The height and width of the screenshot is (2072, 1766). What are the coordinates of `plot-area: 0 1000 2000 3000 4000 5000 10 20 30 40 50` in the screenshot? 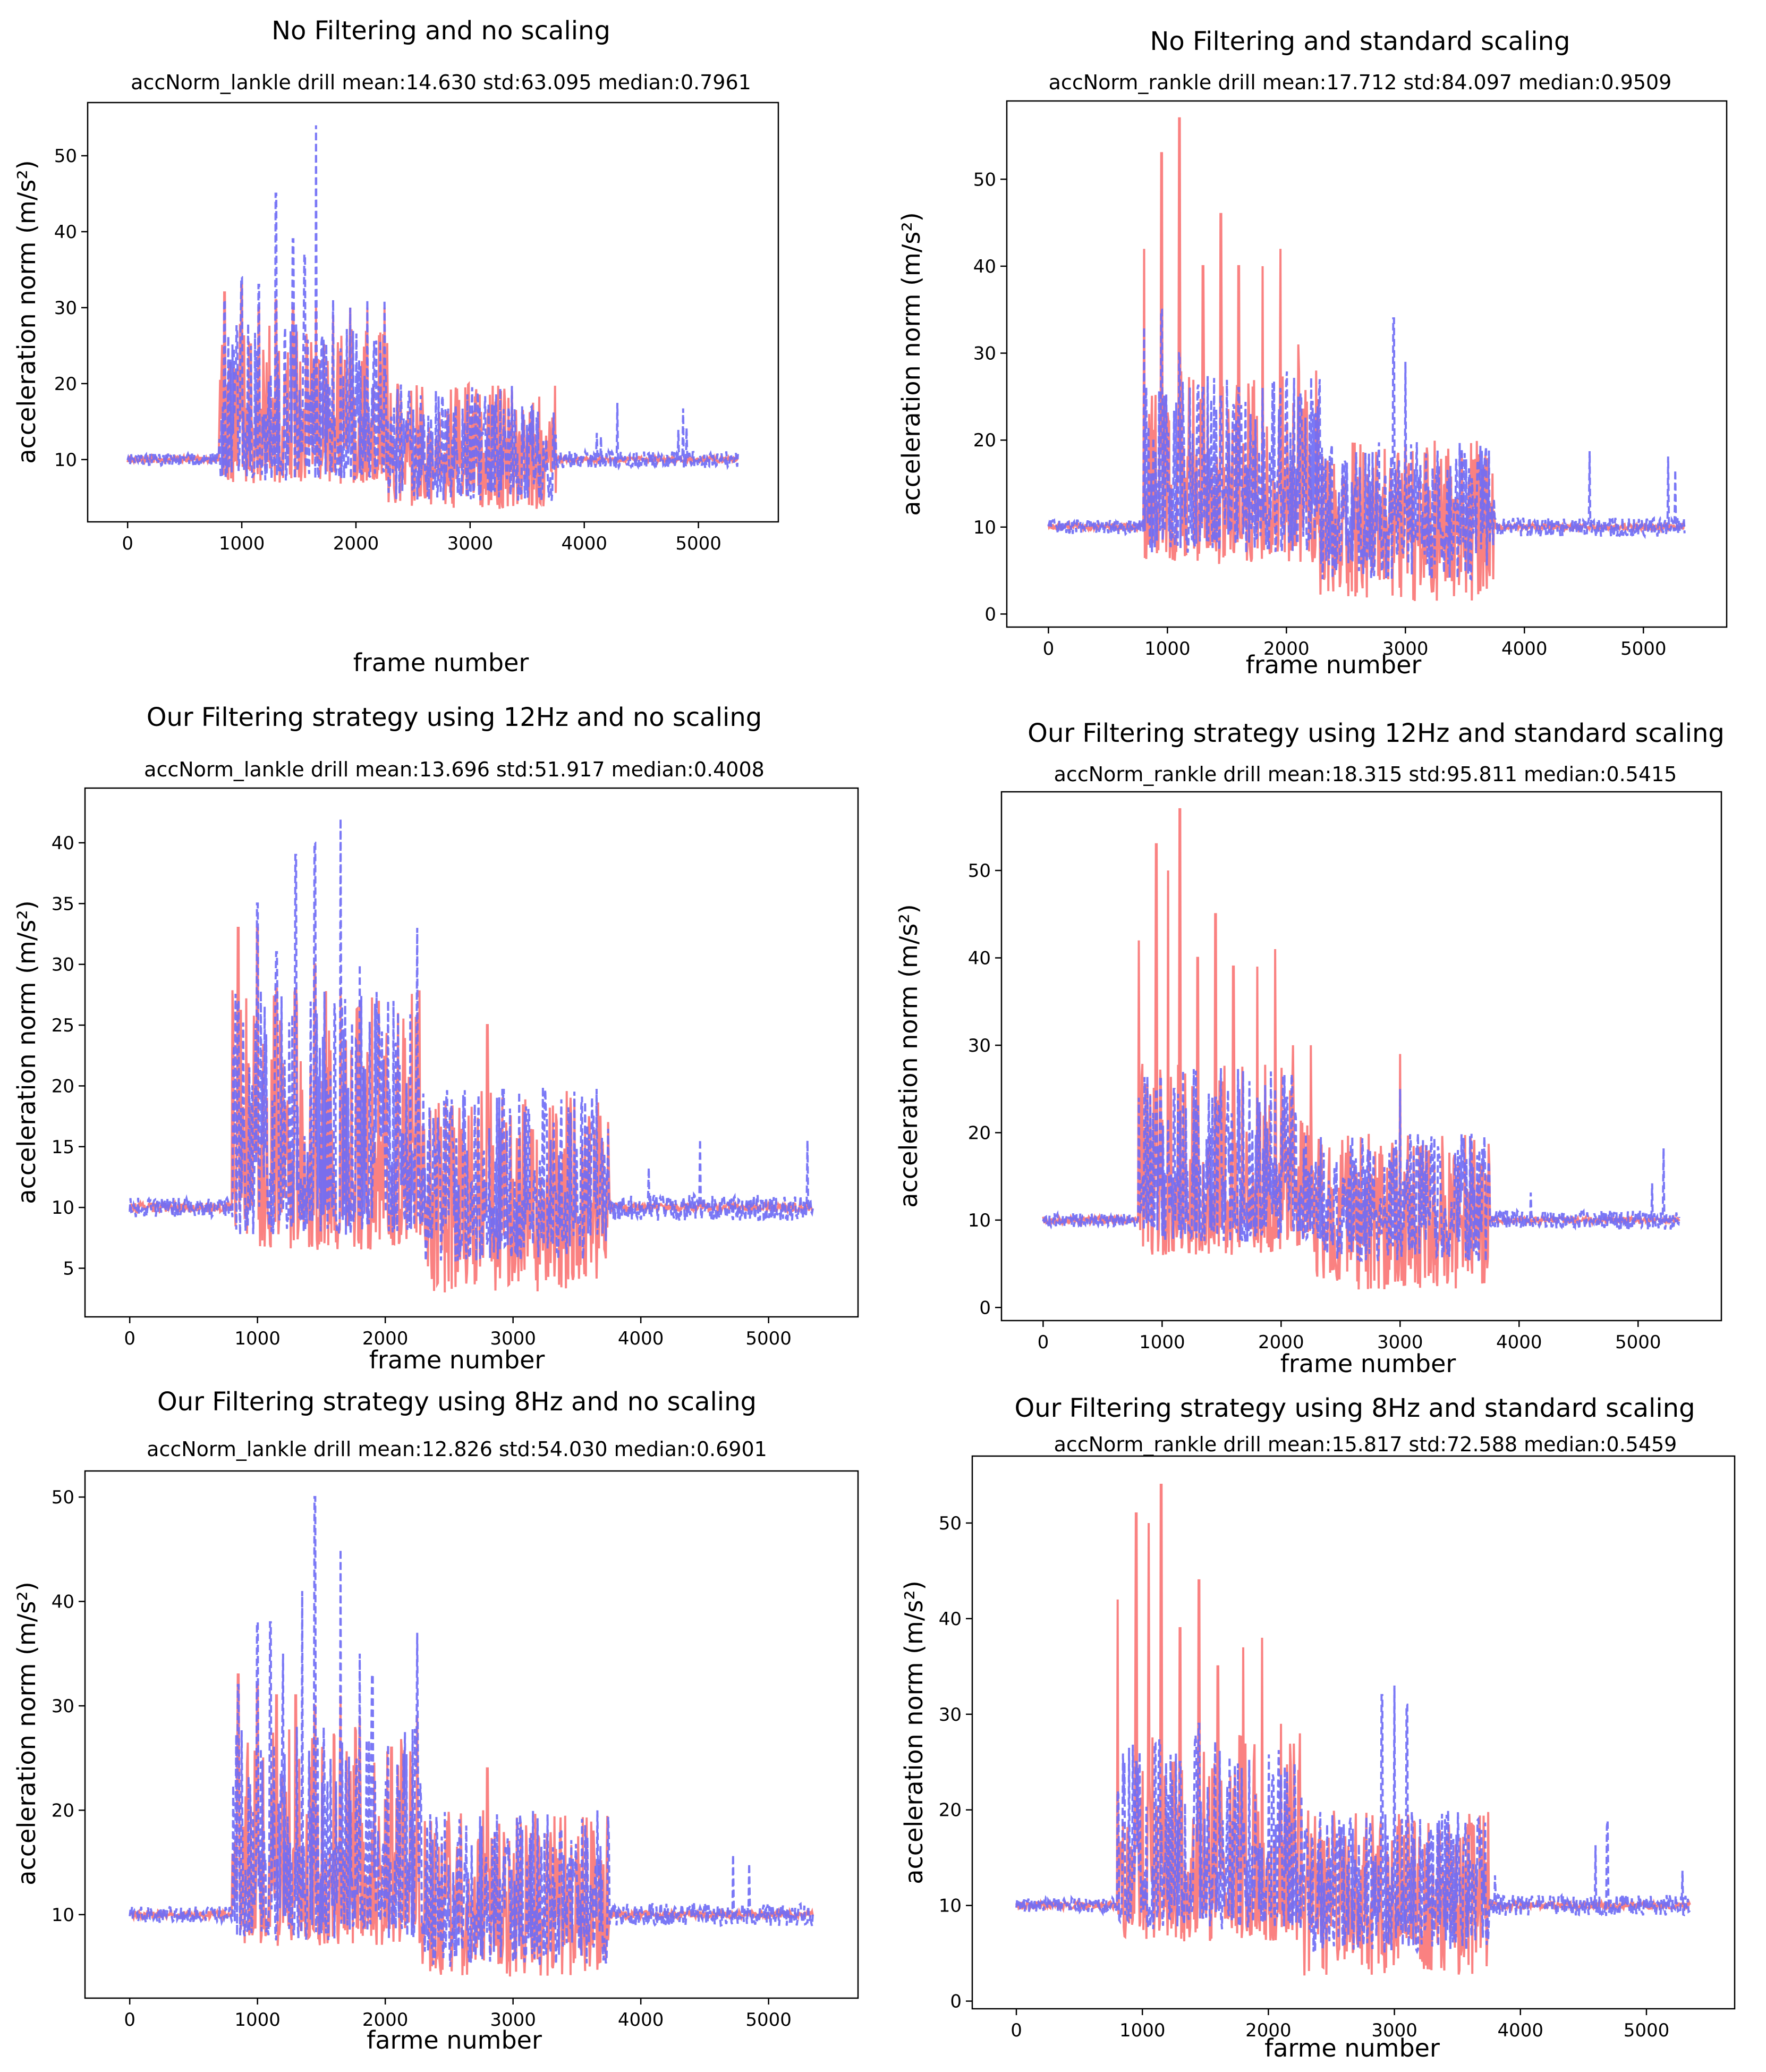 It's located at (416, 328).